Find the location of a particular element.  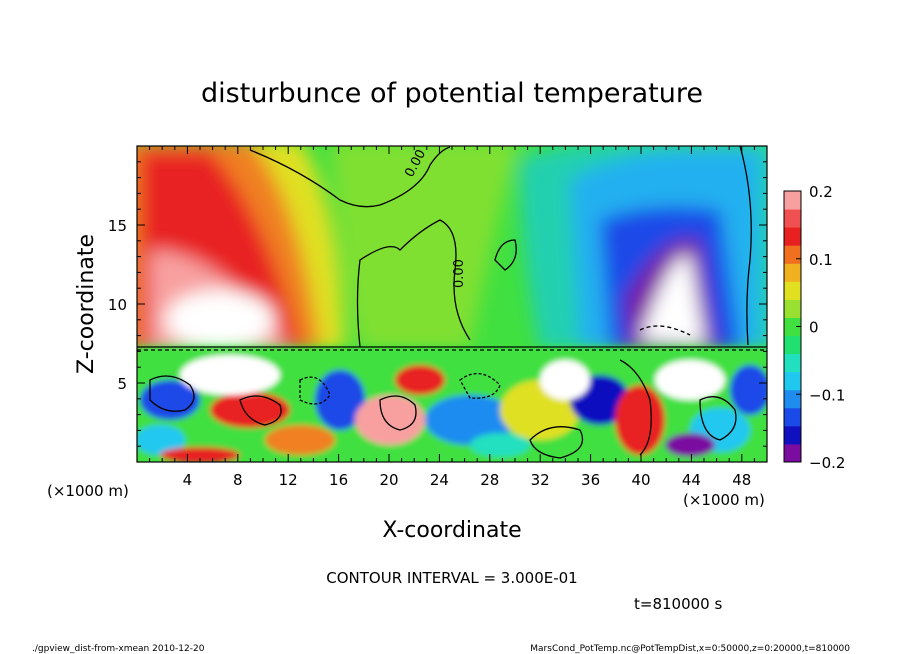

colorbar: 0.2 0.1 0 −0.1 −0.2 is located at coordinates (814, 327).